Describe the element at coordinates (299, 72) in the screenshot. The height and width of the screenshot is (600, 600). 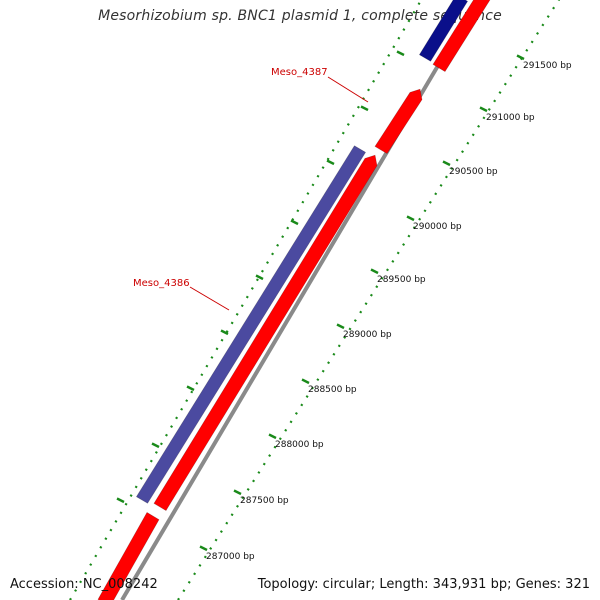
I see `gene-label-meso-4387: Meso_4387` at that location.